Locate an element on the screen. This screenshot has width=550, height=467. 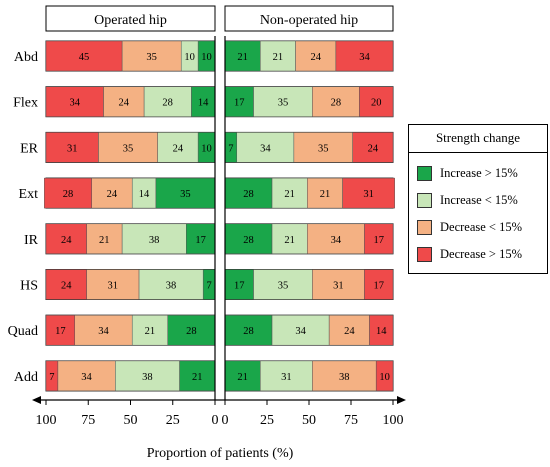
axis-arrow-left is located at coordinates (36, 400).